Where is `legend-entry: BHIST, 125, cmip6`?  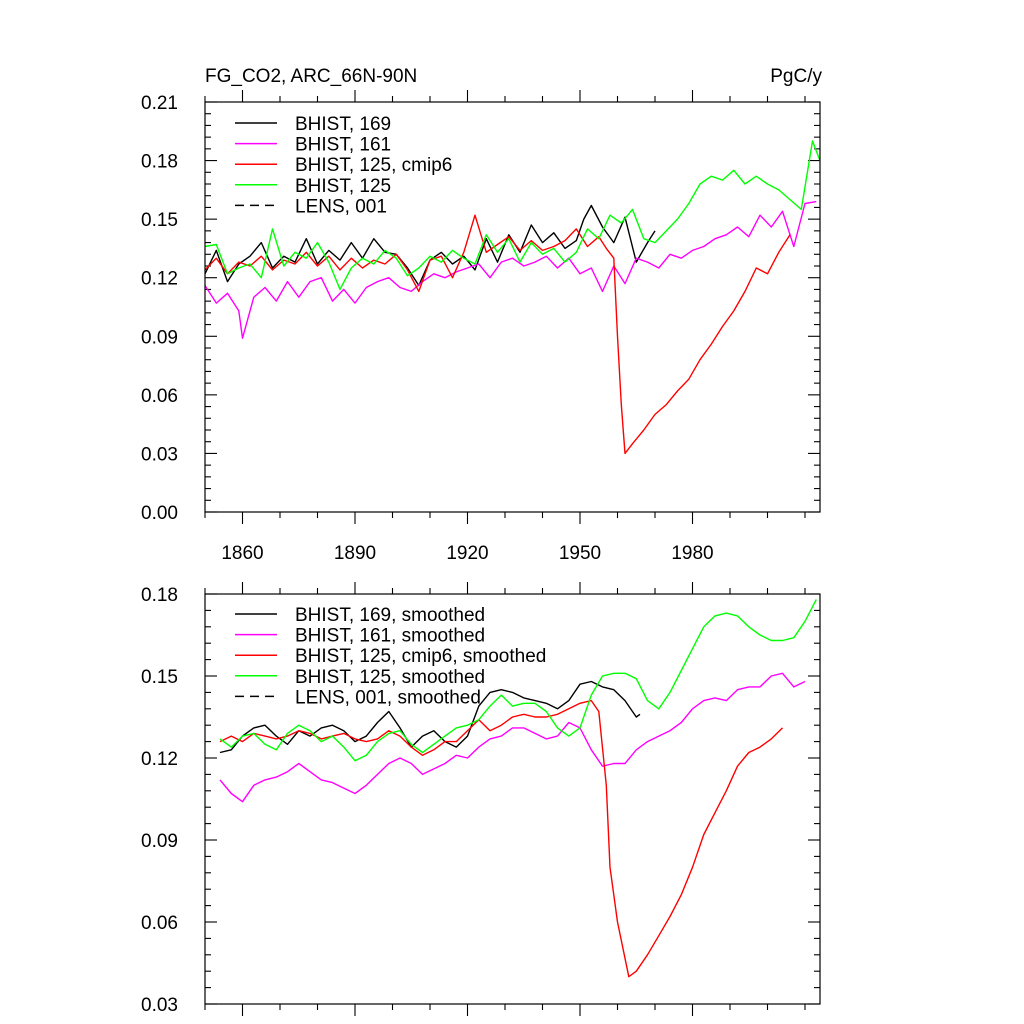
legend-entry: BHIST, 125, cmip6 is located at coordinates (373, 165).